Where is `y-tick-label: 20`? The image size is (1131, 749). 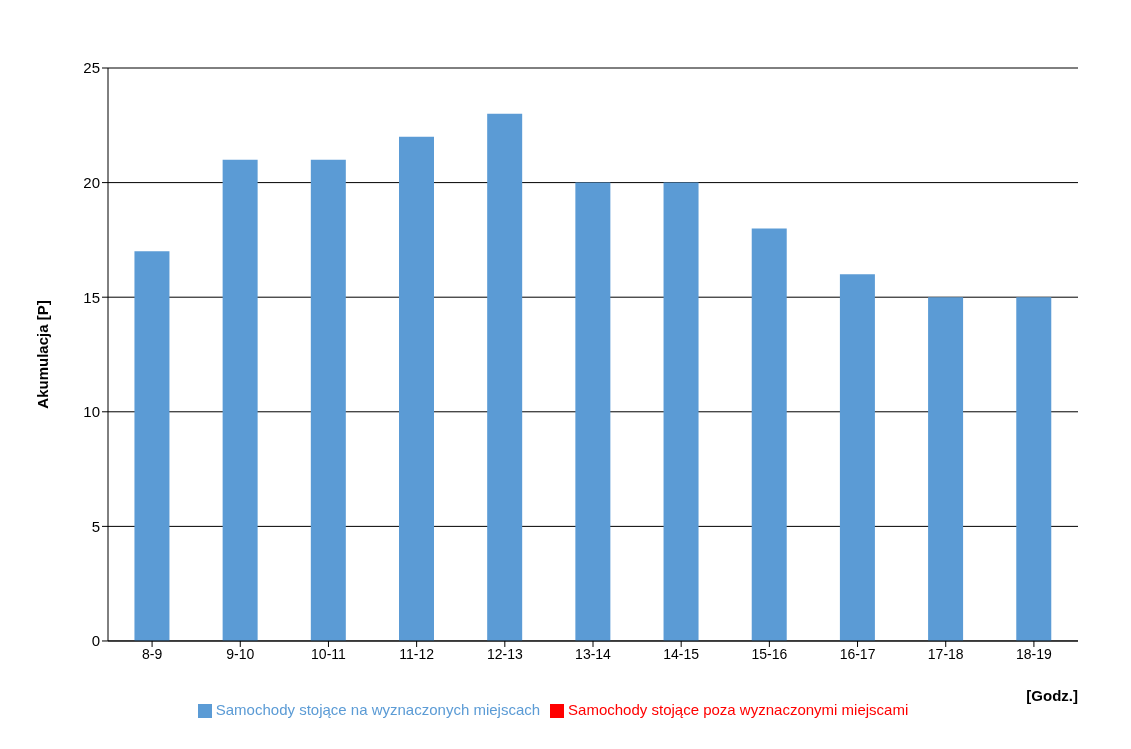
y-tick-label: 20 is located at coordinates (91, 182).